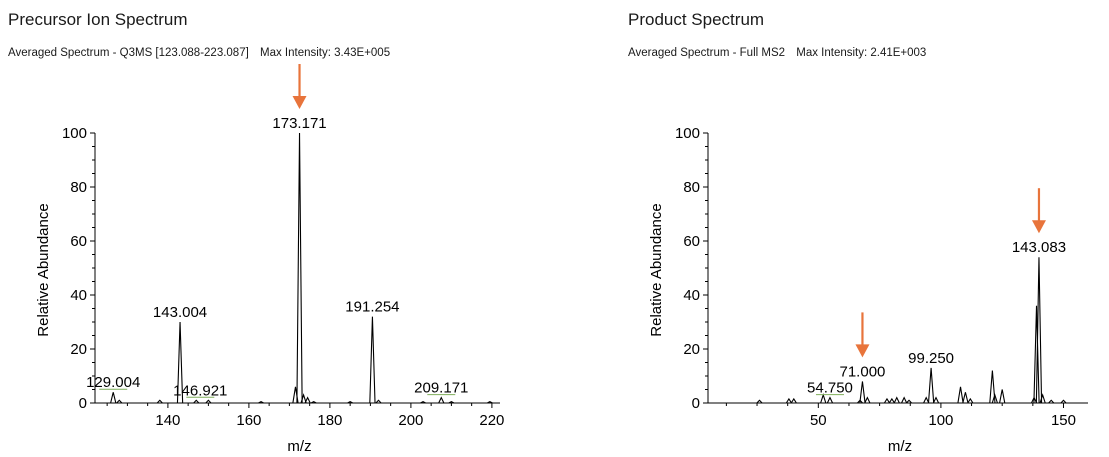  Describe the element at coordinates (1039, 247) in the screenshot. I see `peak-label: 143.083` at that location.